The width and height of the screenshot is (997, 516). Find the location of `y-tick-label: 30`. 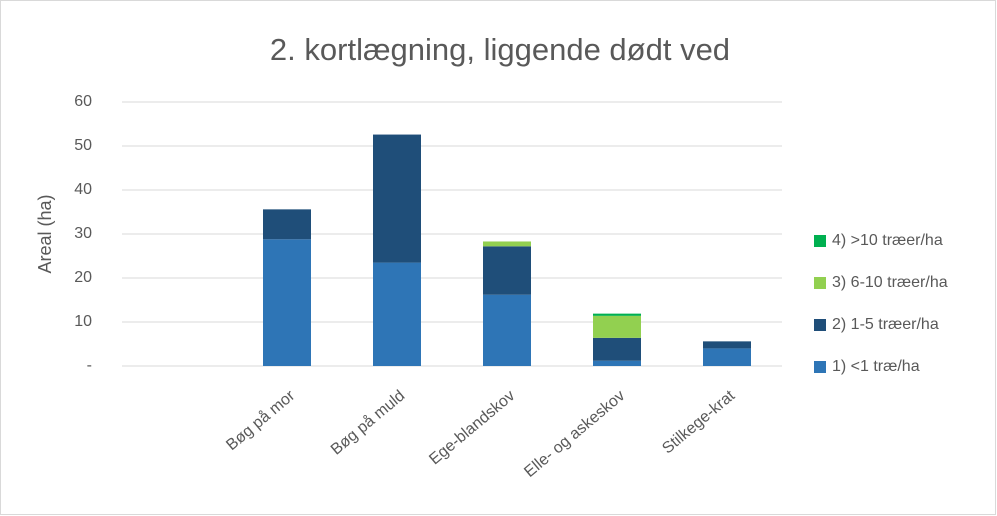

y-tick-label: 30 is located at coordinates (83, 233).